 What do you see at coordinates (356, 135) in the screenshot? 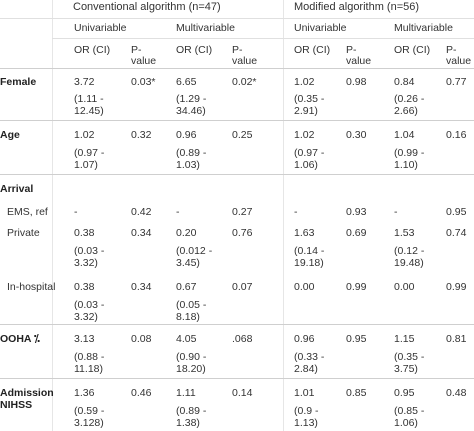
I see `cell-p: 0.30` at bounding box center [356, 135].